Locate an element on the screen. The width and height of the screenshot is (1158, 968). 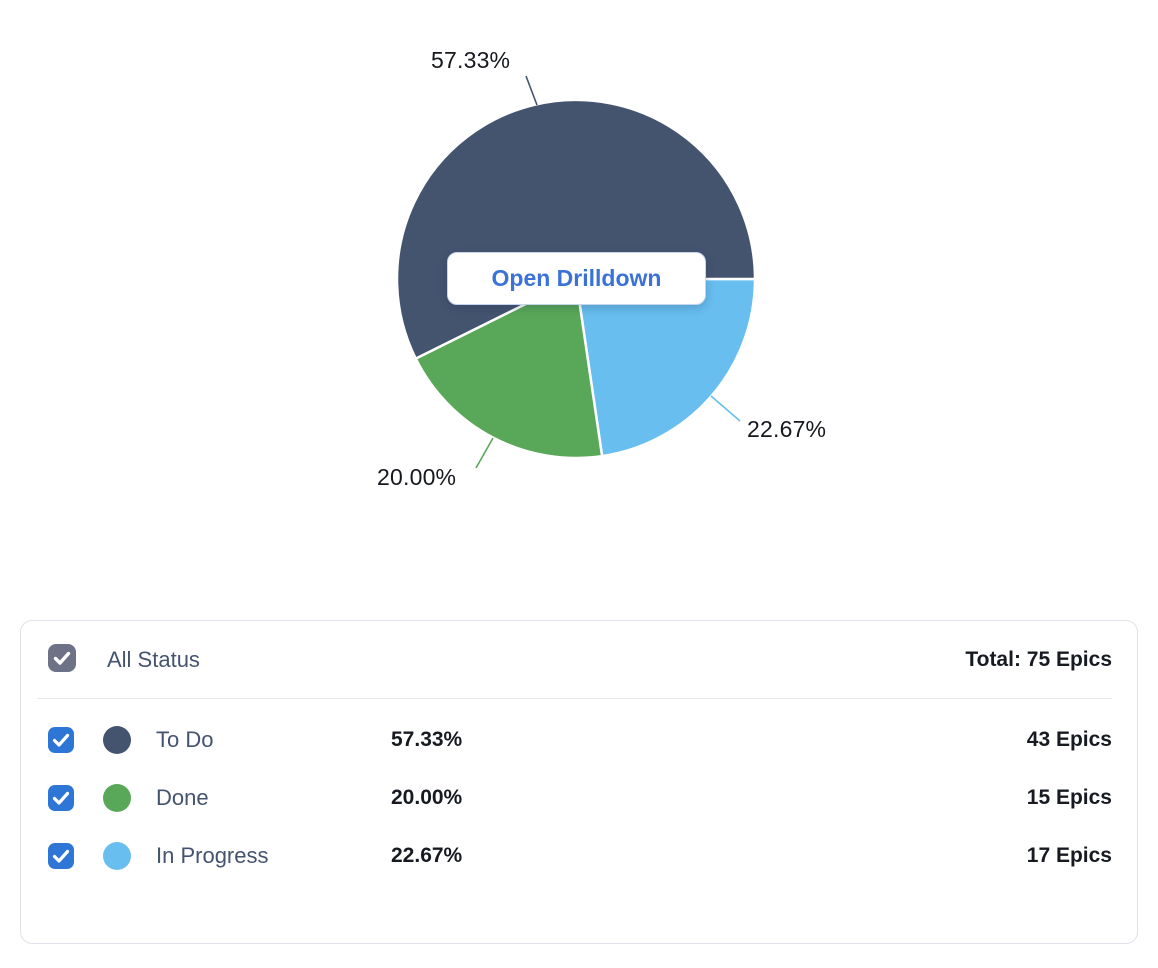
pie-label-done: 20.00% is located at coordinates (417, 477).